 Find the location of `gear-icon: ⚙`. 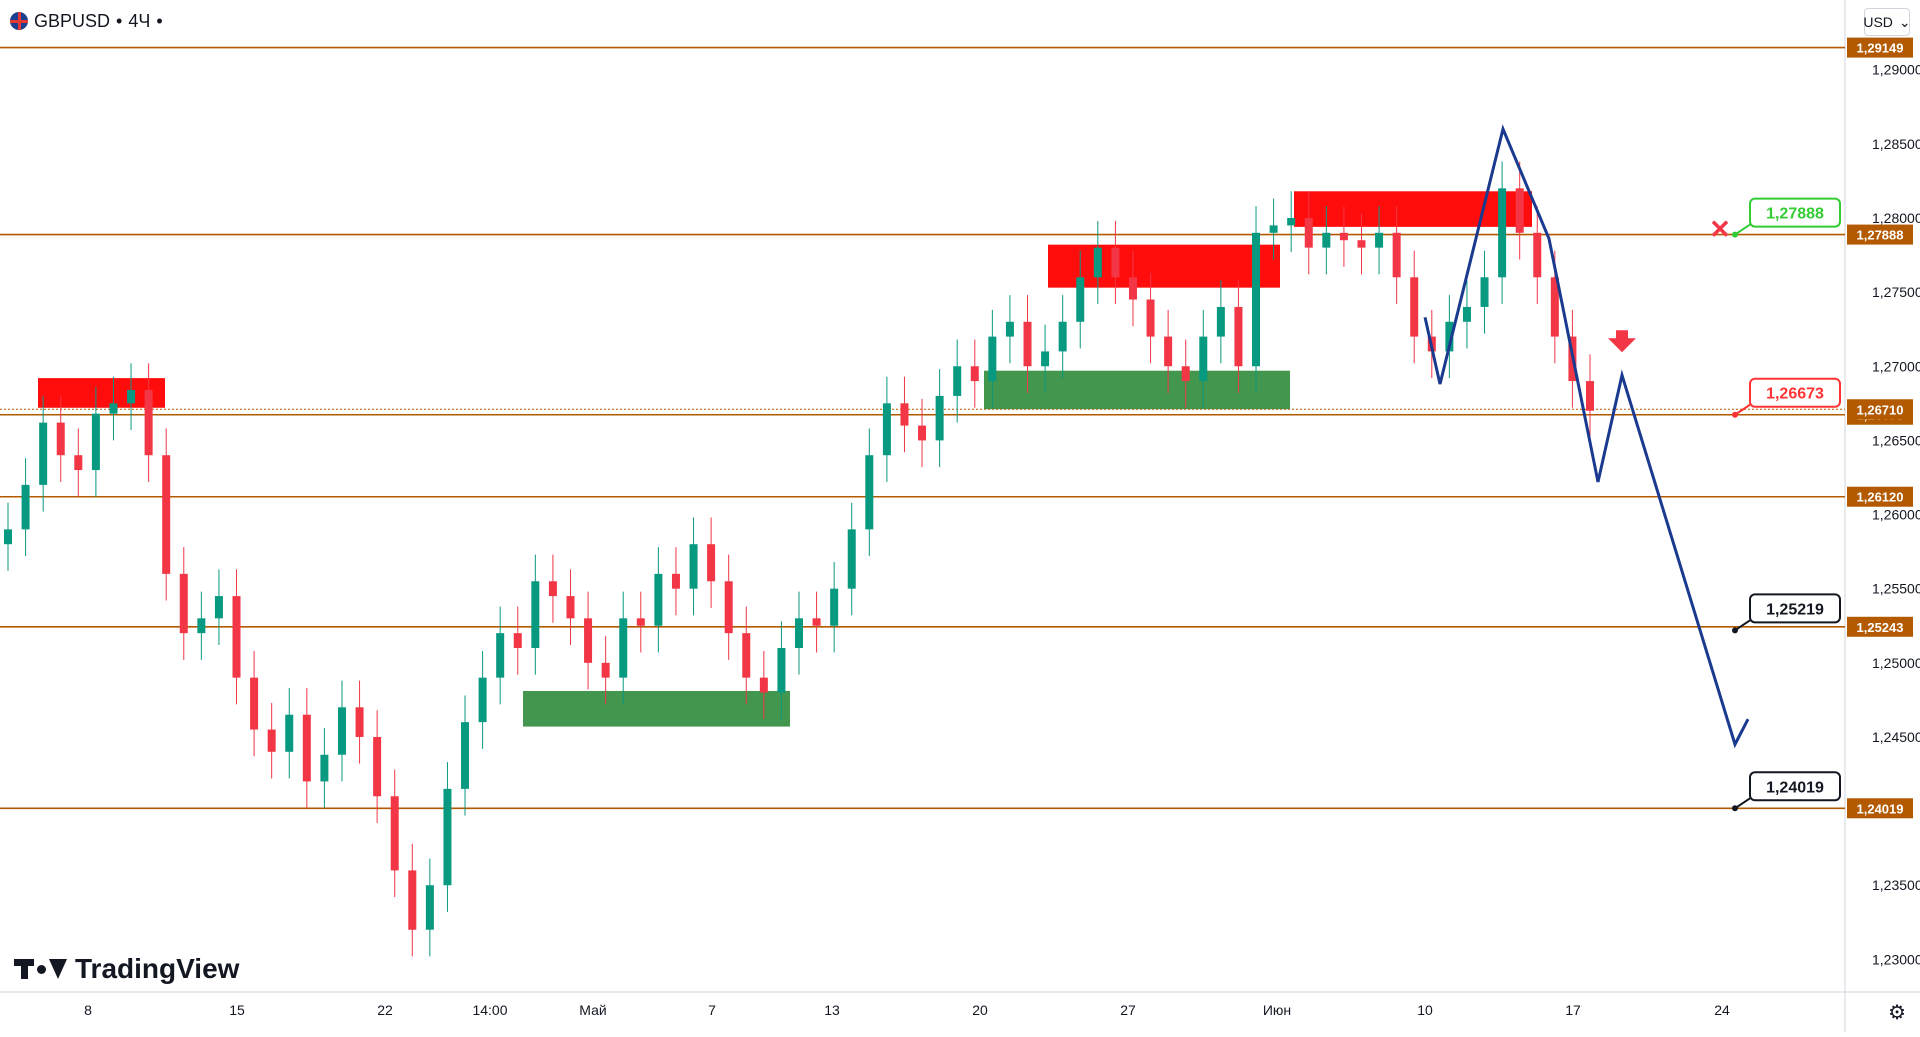

gear-icon: ⚙ is located at coordinates (1897, 1013).